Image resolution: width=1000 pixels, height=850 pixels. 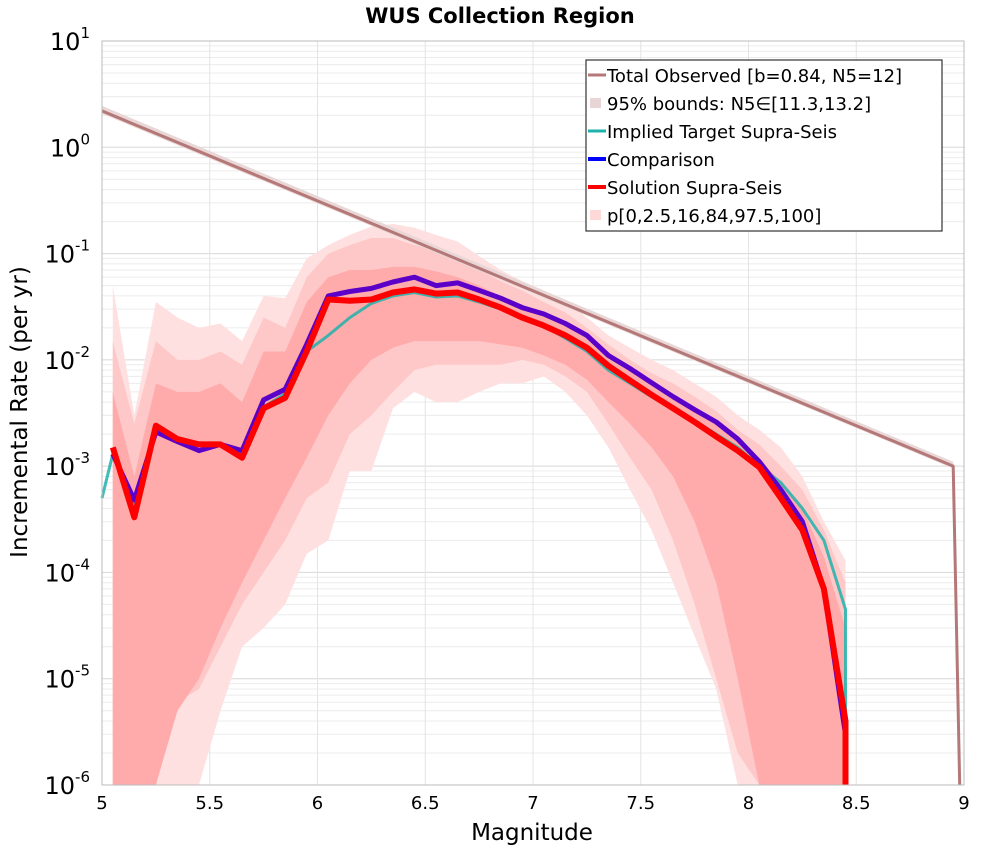 What do you see at coordinates (20, 412) in the screenshot?
I see `y-axis-label: Incremental Rate (per yr)` at bounding box center [20, 412].